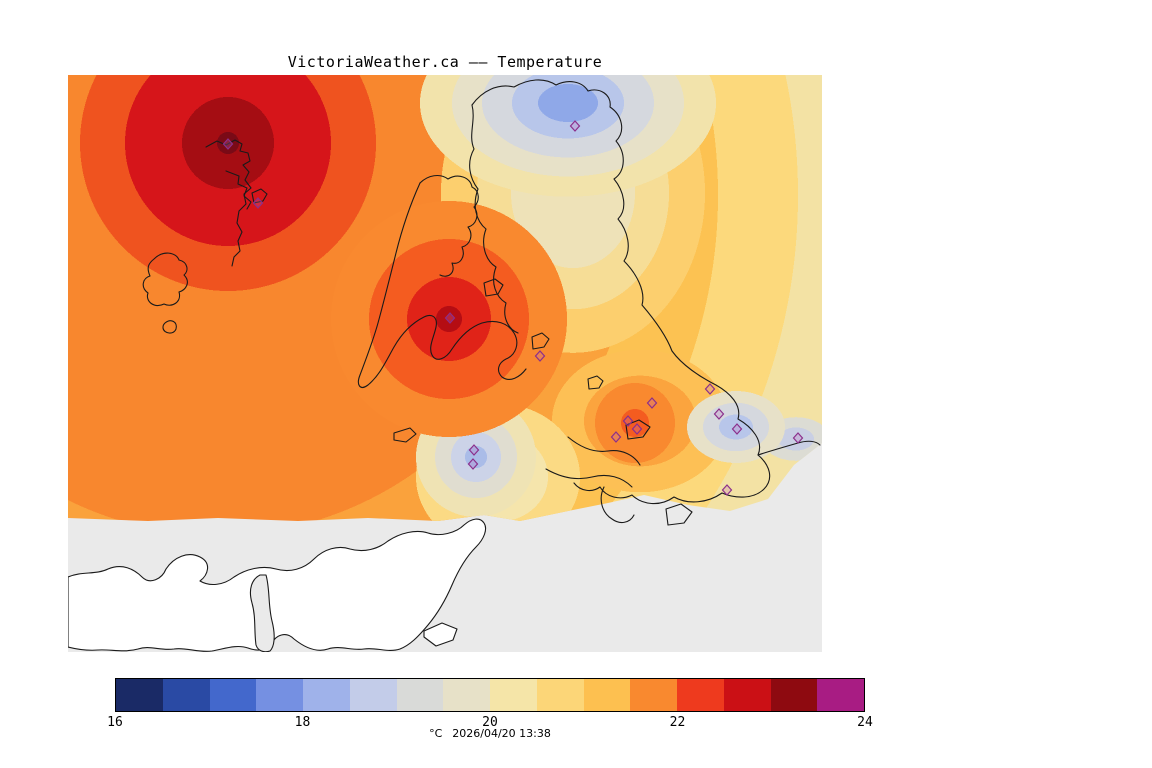  What do you see at coordinates (540, 341) in the screenshot?
I see `island-central-b` at bounding box center [540, 341].